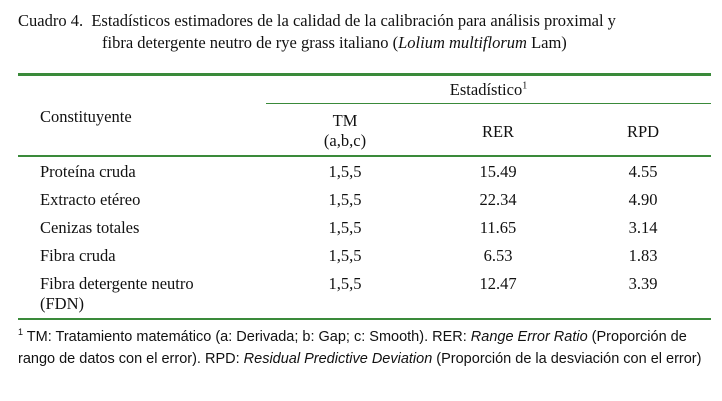 The height and width of the screenshot is (401, 722). I want to click on cell-rer-extracto: 22.34, so click(498, 199).